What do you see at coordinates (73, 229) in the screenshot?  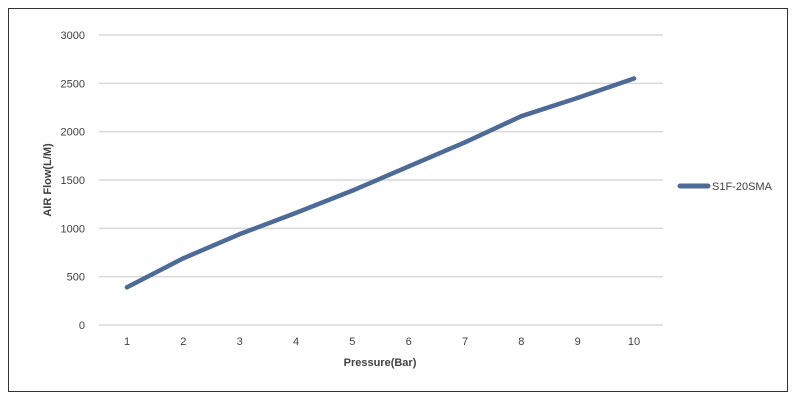 I see `y-tick-label: 1000` at bounding box center [73, 229].